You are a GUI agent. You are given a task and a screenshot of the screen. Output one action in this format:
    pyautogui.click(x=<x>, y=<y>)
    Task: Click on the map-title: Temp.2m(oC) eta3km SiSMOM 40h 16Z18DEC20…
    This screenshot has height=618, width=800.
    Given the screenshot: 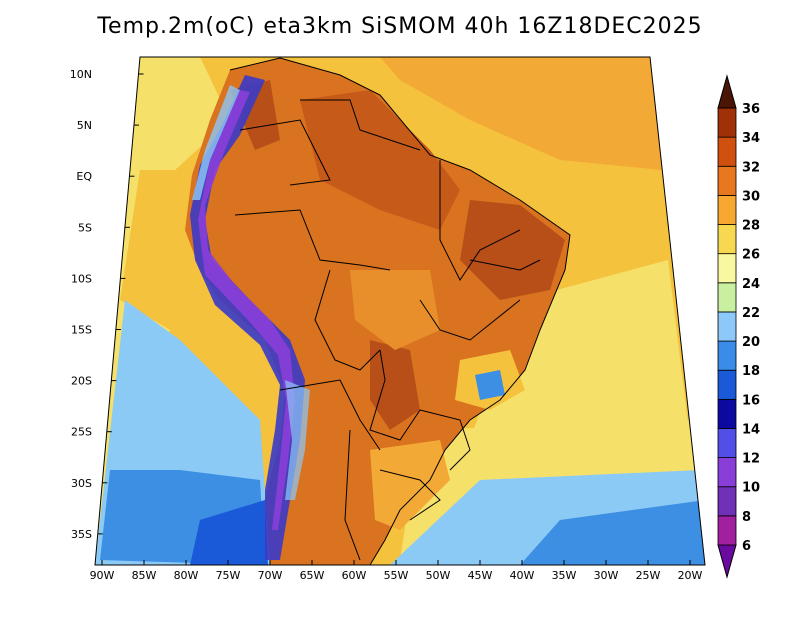 What is the action you would take?
    pyautogui.click(x=400, y=26)
    